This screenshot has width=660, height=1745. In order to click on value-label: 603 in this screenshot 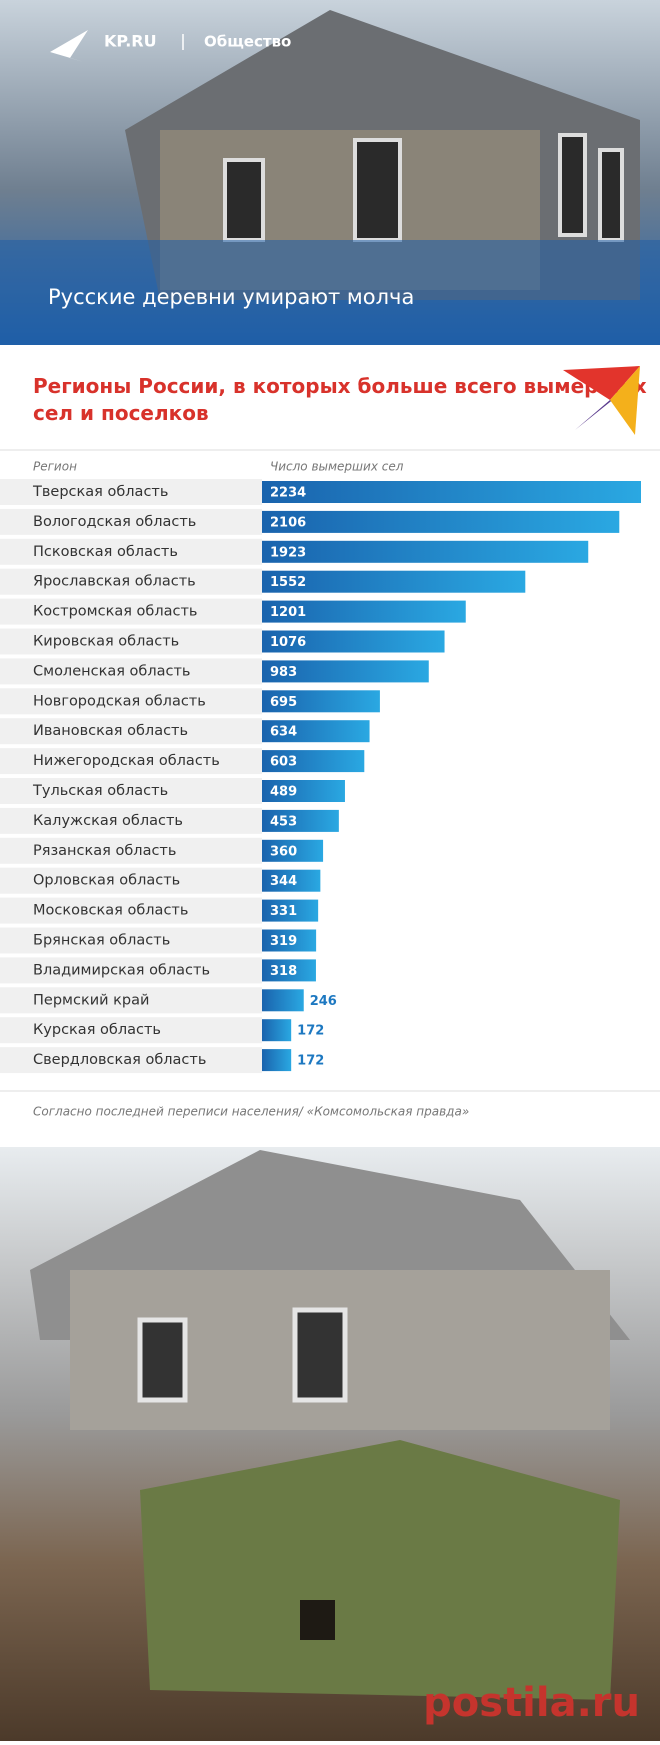, I will do `click(283, 762)`.